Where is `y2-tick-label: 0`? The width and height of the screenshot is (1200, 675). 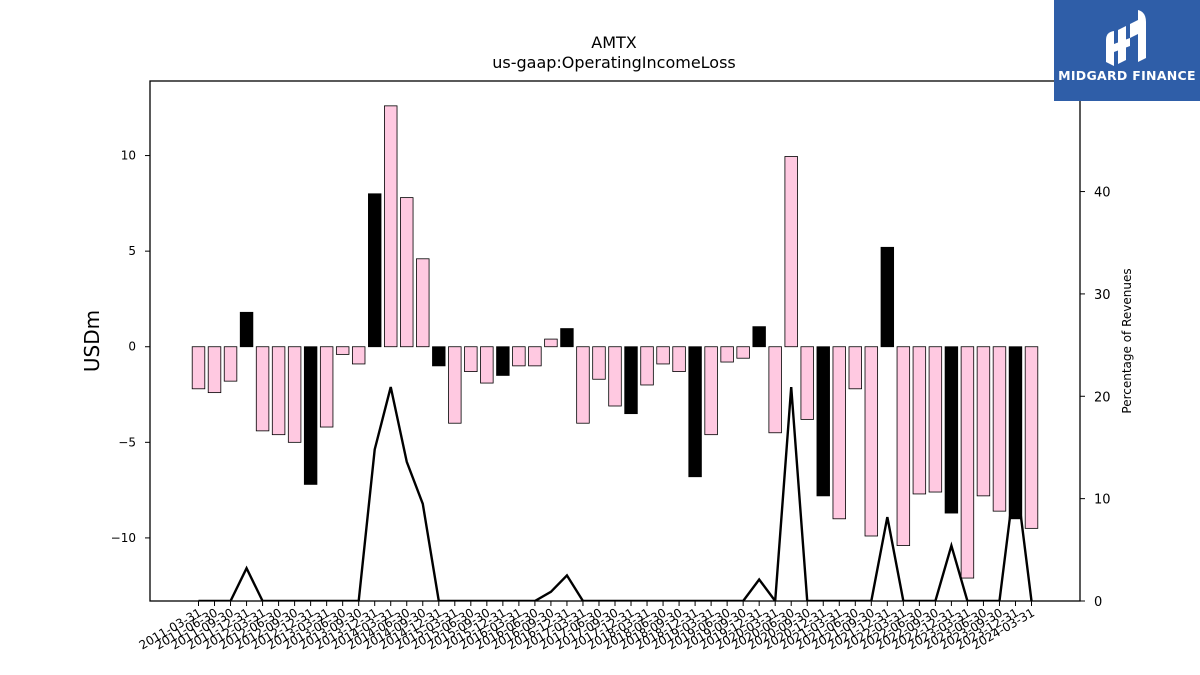
y2-tick-label: 0 is located at coordinates (1098, 602).